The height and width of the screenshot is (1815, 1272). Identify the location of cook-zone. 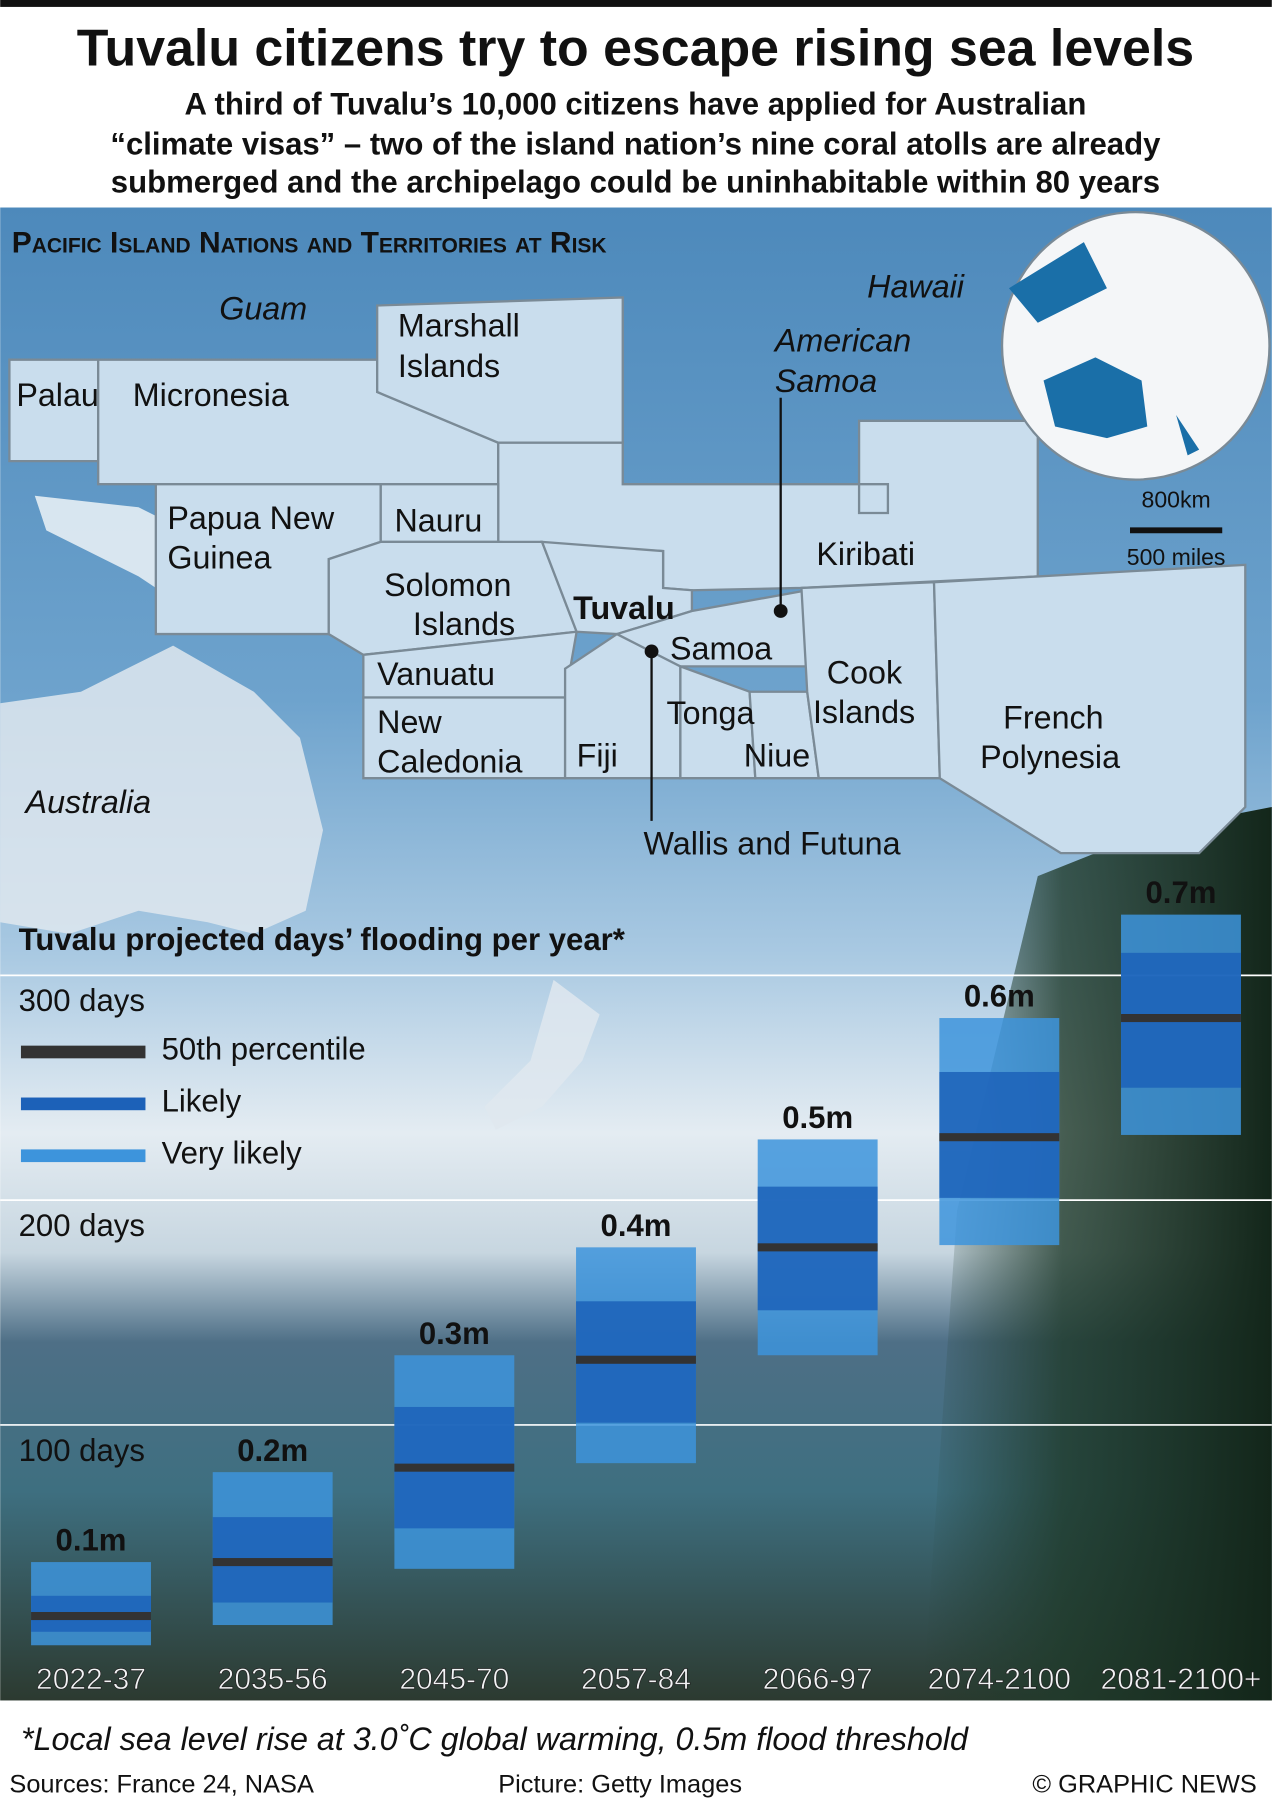
(870, 680).